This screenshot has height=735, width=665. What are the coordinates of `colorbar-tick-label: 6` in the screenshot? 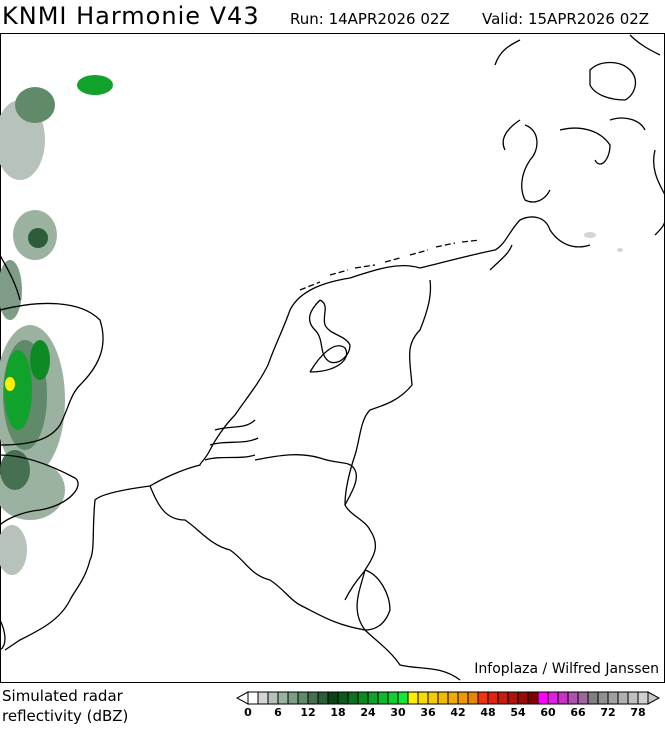 It's located at (278, 712).